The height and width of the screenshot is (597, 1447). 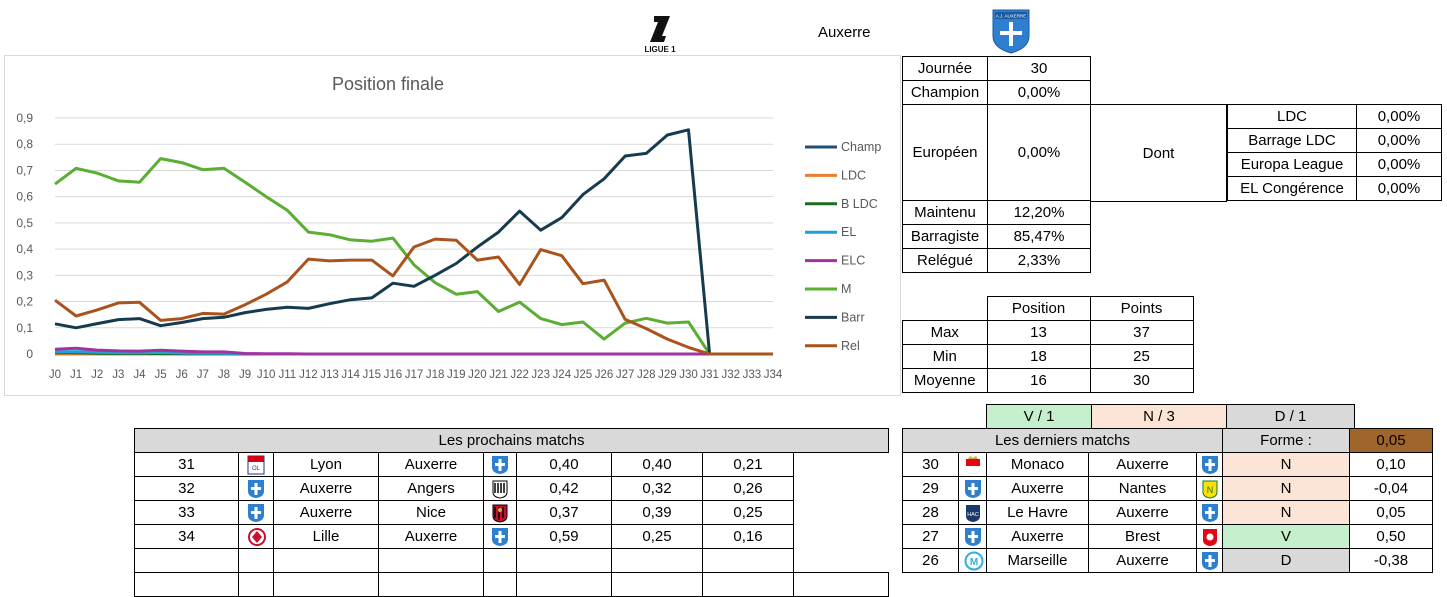 What do you see at coordinates (748, 512) in the screenshot?
I see `prob-3: 0,25` at bounding box center [748, 512].